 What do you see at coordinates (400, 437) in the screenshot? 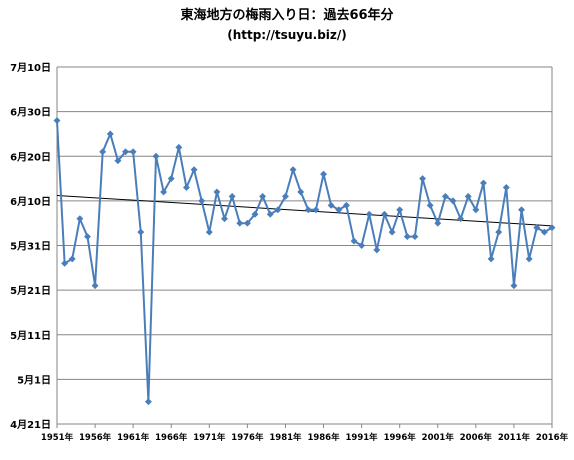
I see `x-tick-label: 1996年` at bounding box center [400, 437].